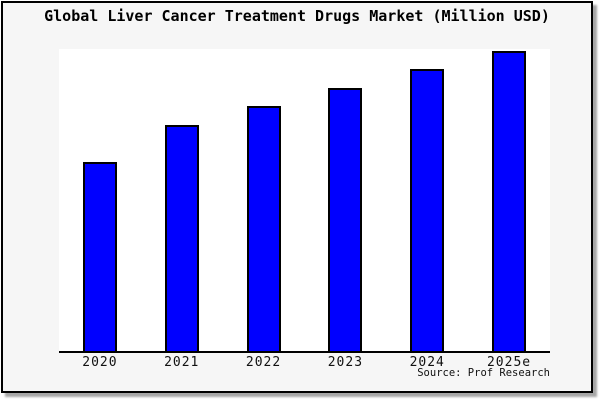 This screenshot has height=400, width=600. I want to click on bar-2024, so click(427, 210).